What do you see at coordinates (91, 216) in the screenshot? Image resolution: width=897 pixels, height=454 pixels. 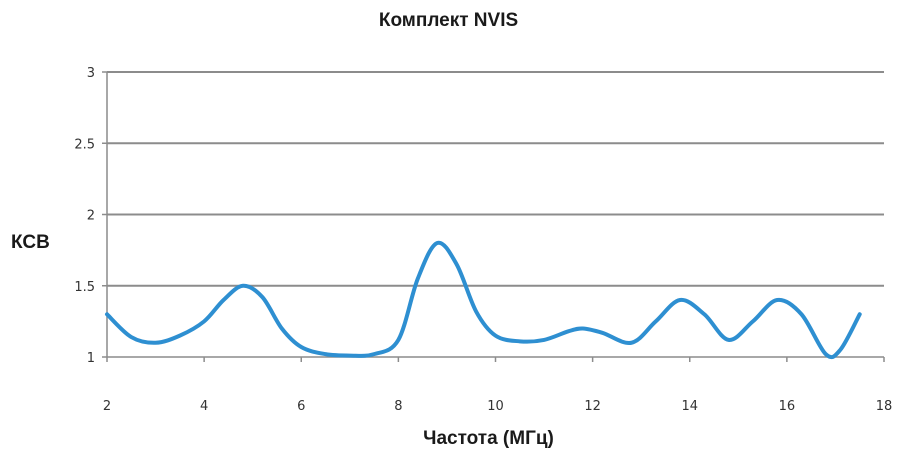 I see `y-tick-label: 2` at bounding box center [91, 216].